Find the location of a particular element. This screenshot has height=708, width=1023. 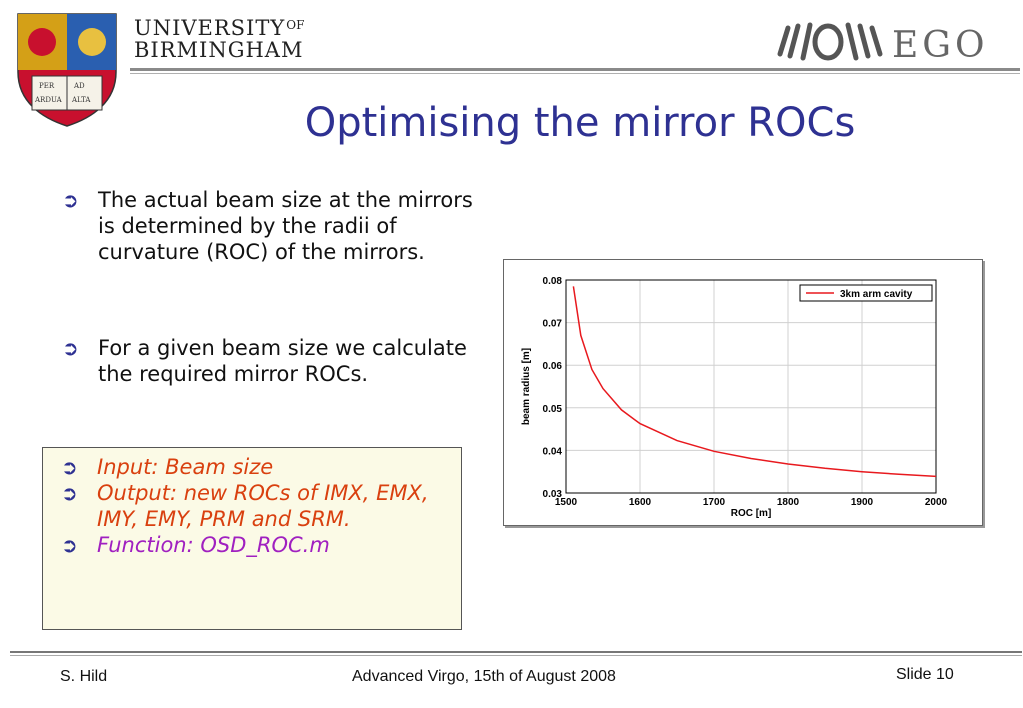

x-tick-label: 1700 is located at coordinates (714, 502).